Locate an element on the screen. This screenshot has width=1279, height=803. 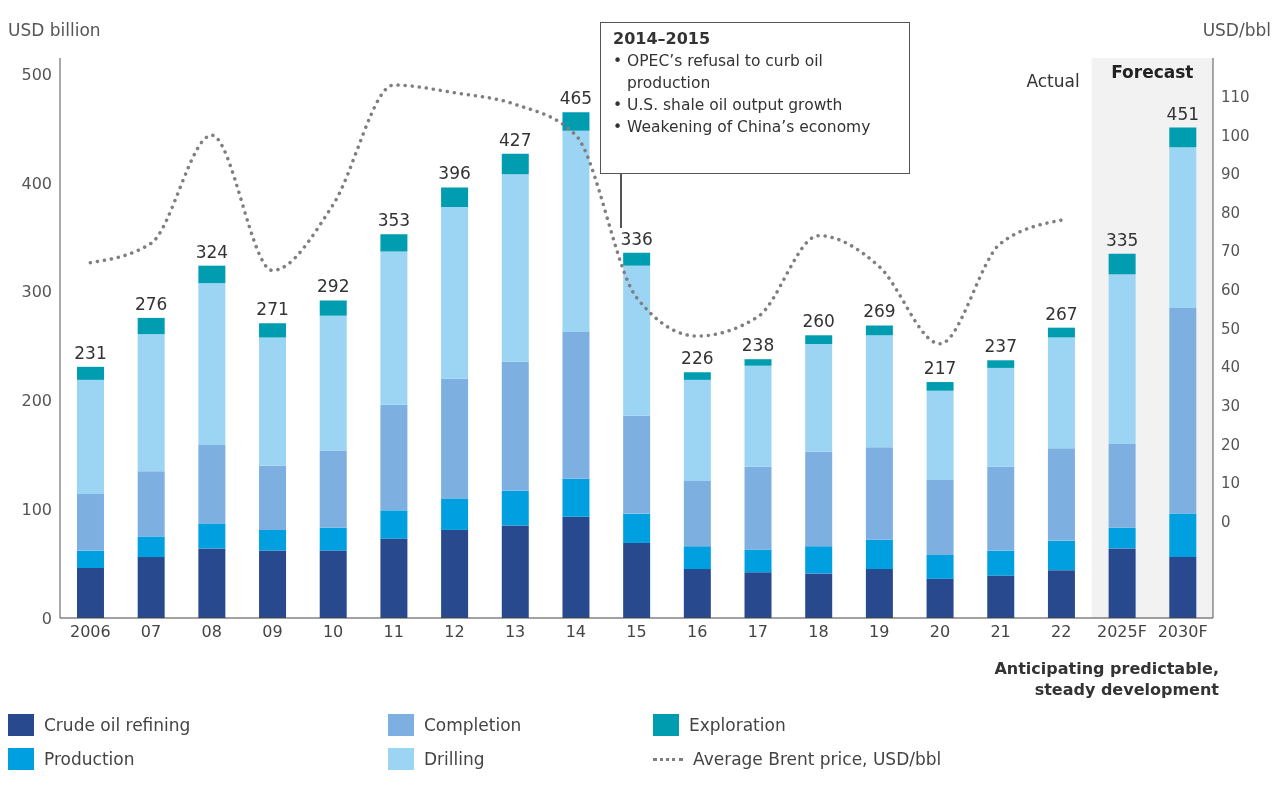
x-tick-label: 2030F is located at coordinates (1182, 632).